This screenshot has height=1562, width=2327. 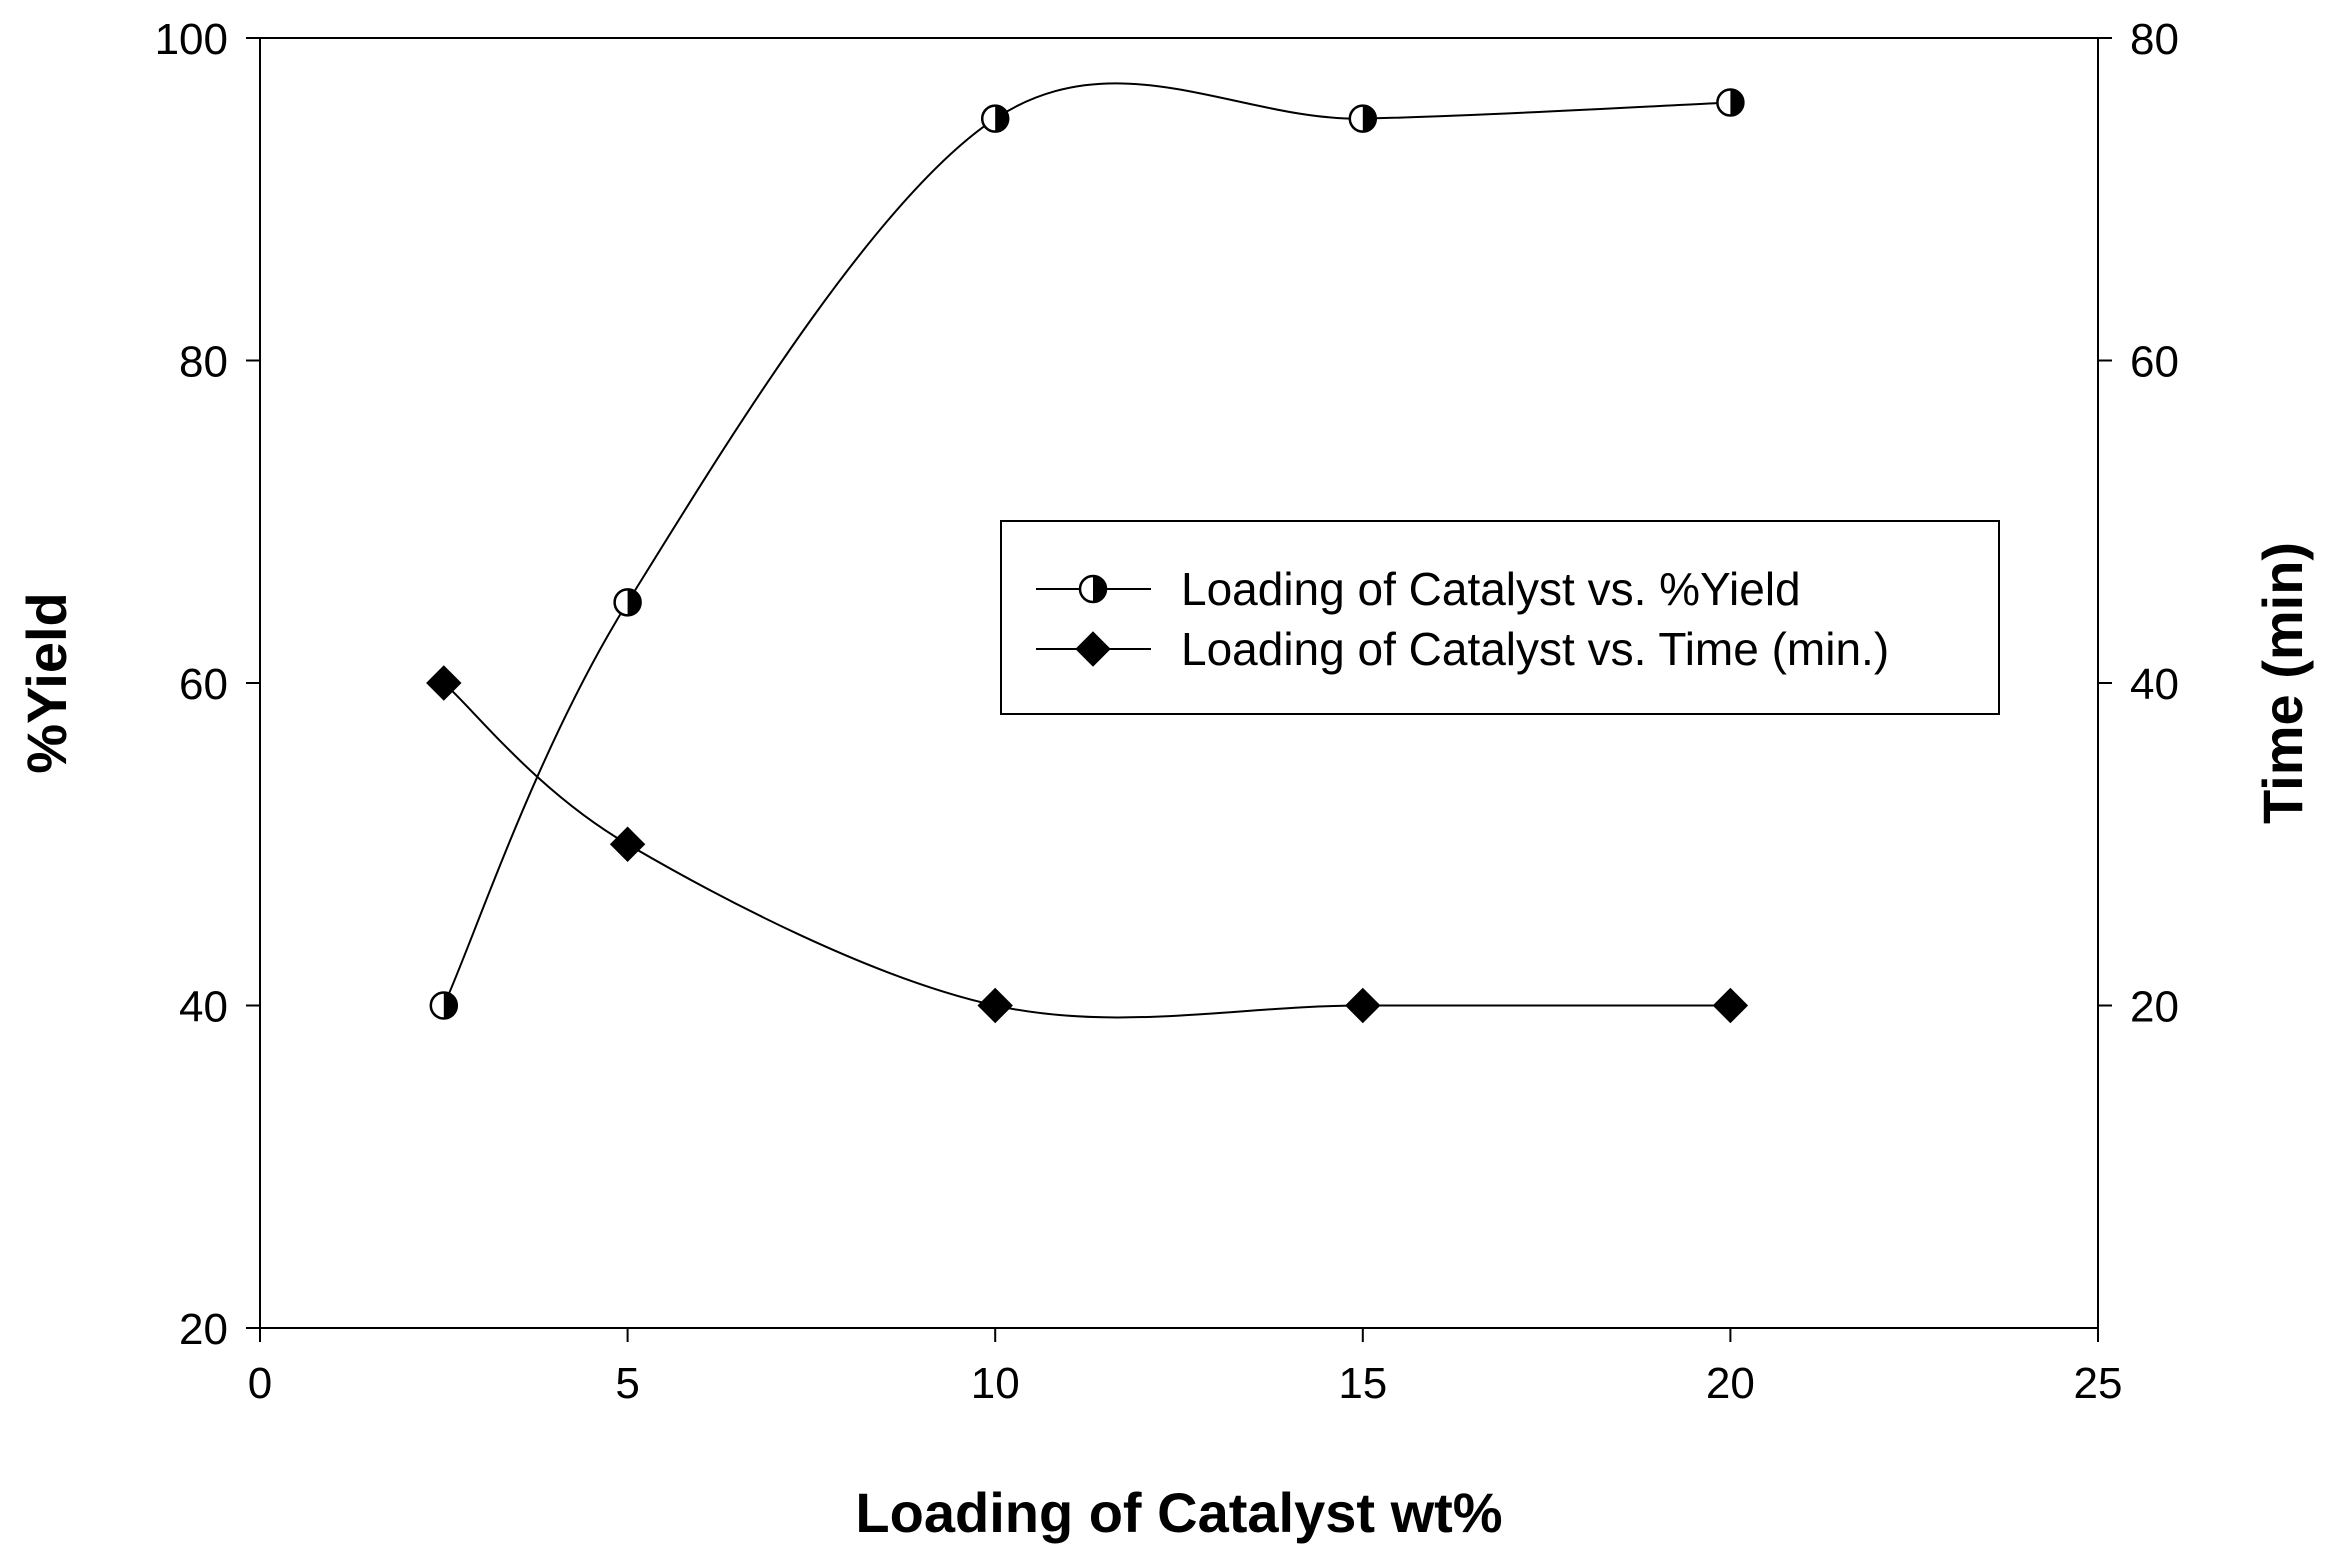 I want to click on legend-label-yield: Loading of Catalyst vs. %Yield, so click(x=1491, y=589).